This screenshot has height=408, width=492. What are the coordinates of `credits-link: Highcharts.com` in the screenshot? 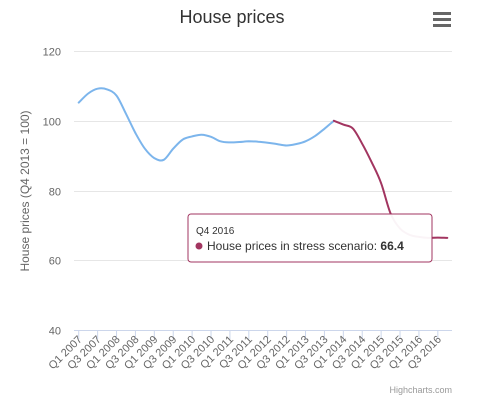 It's located at (420, 390).